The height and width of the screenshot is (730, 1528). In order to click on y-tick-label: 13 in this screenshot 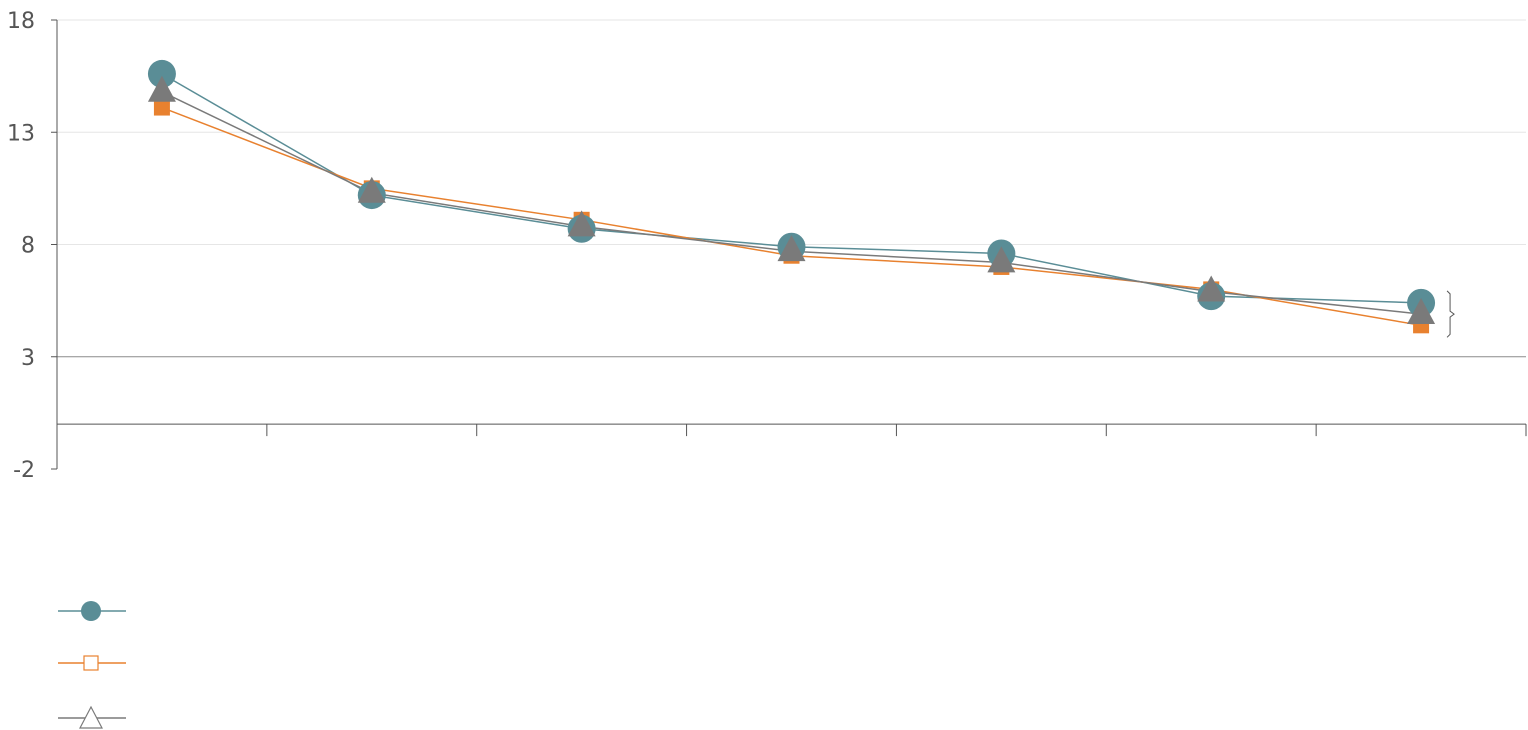, I will do `click(21, 133)`.